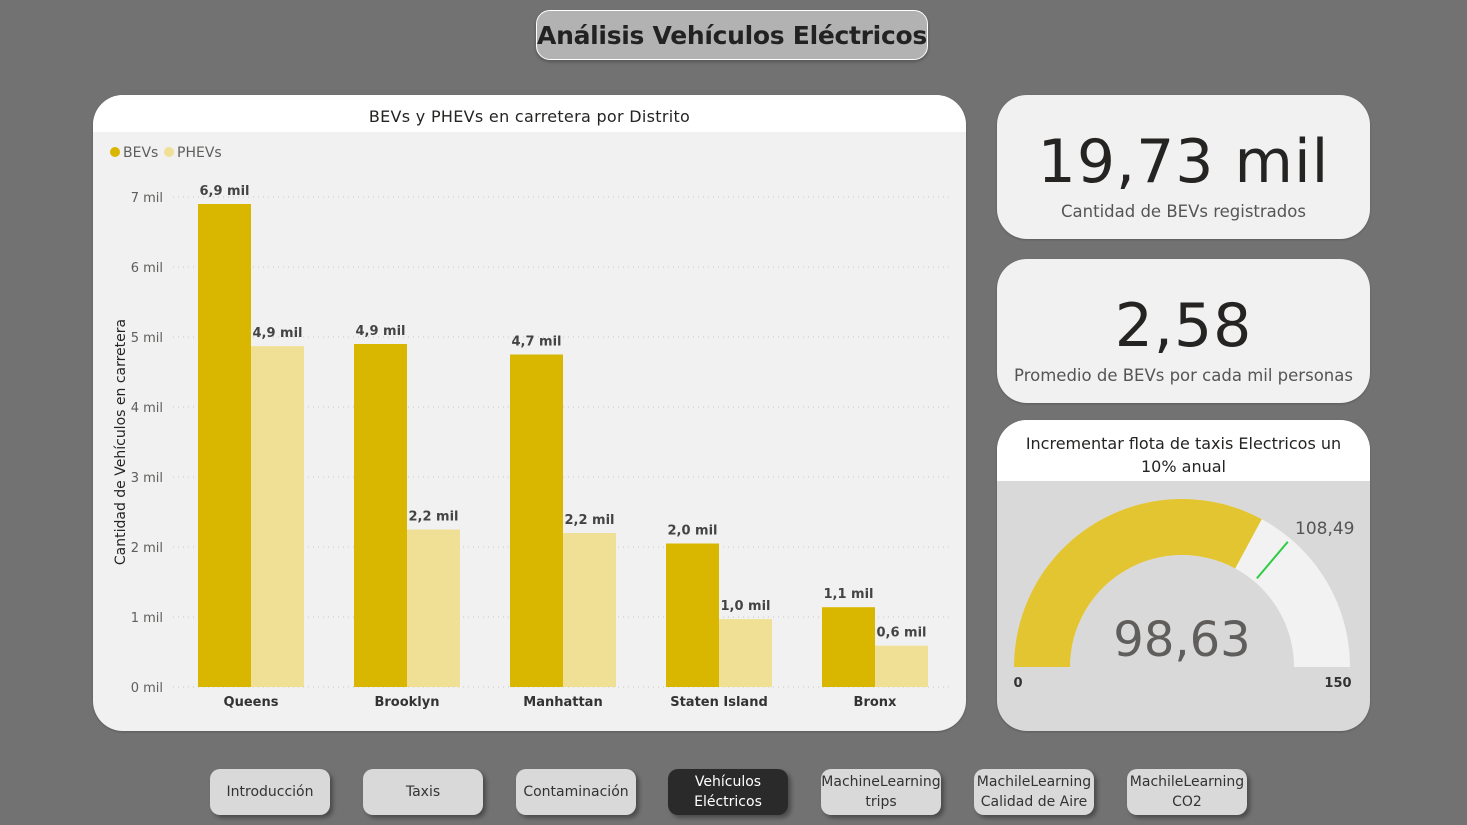 The image size is (1467, 825). Describe the element at coordinates (251, 702) in the screenshot. I see `x-tick-label: Queens` at that location.